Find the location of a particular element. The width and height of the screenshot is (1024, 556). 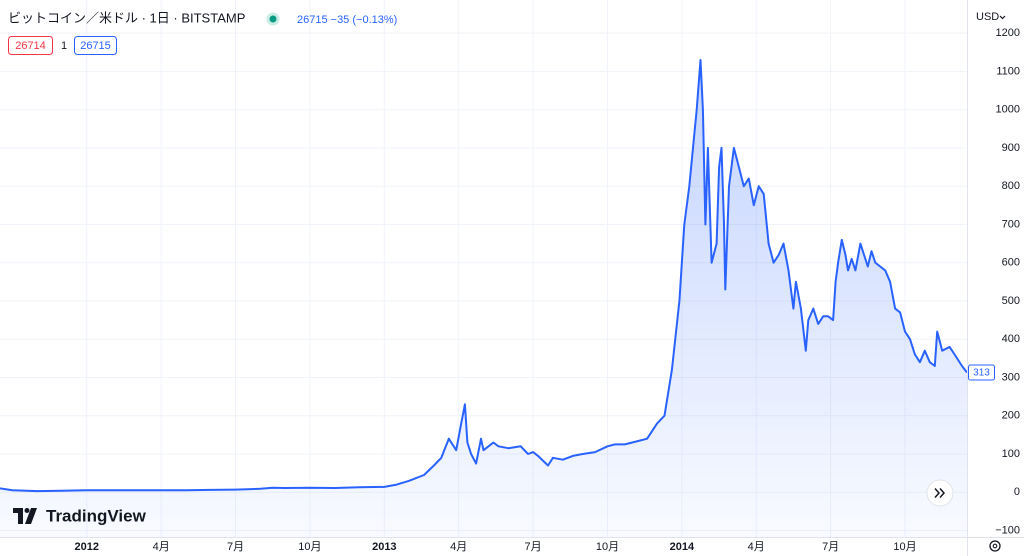

change-text: 26715 −35 (−0.13%) is located at coordinates (347, 20).